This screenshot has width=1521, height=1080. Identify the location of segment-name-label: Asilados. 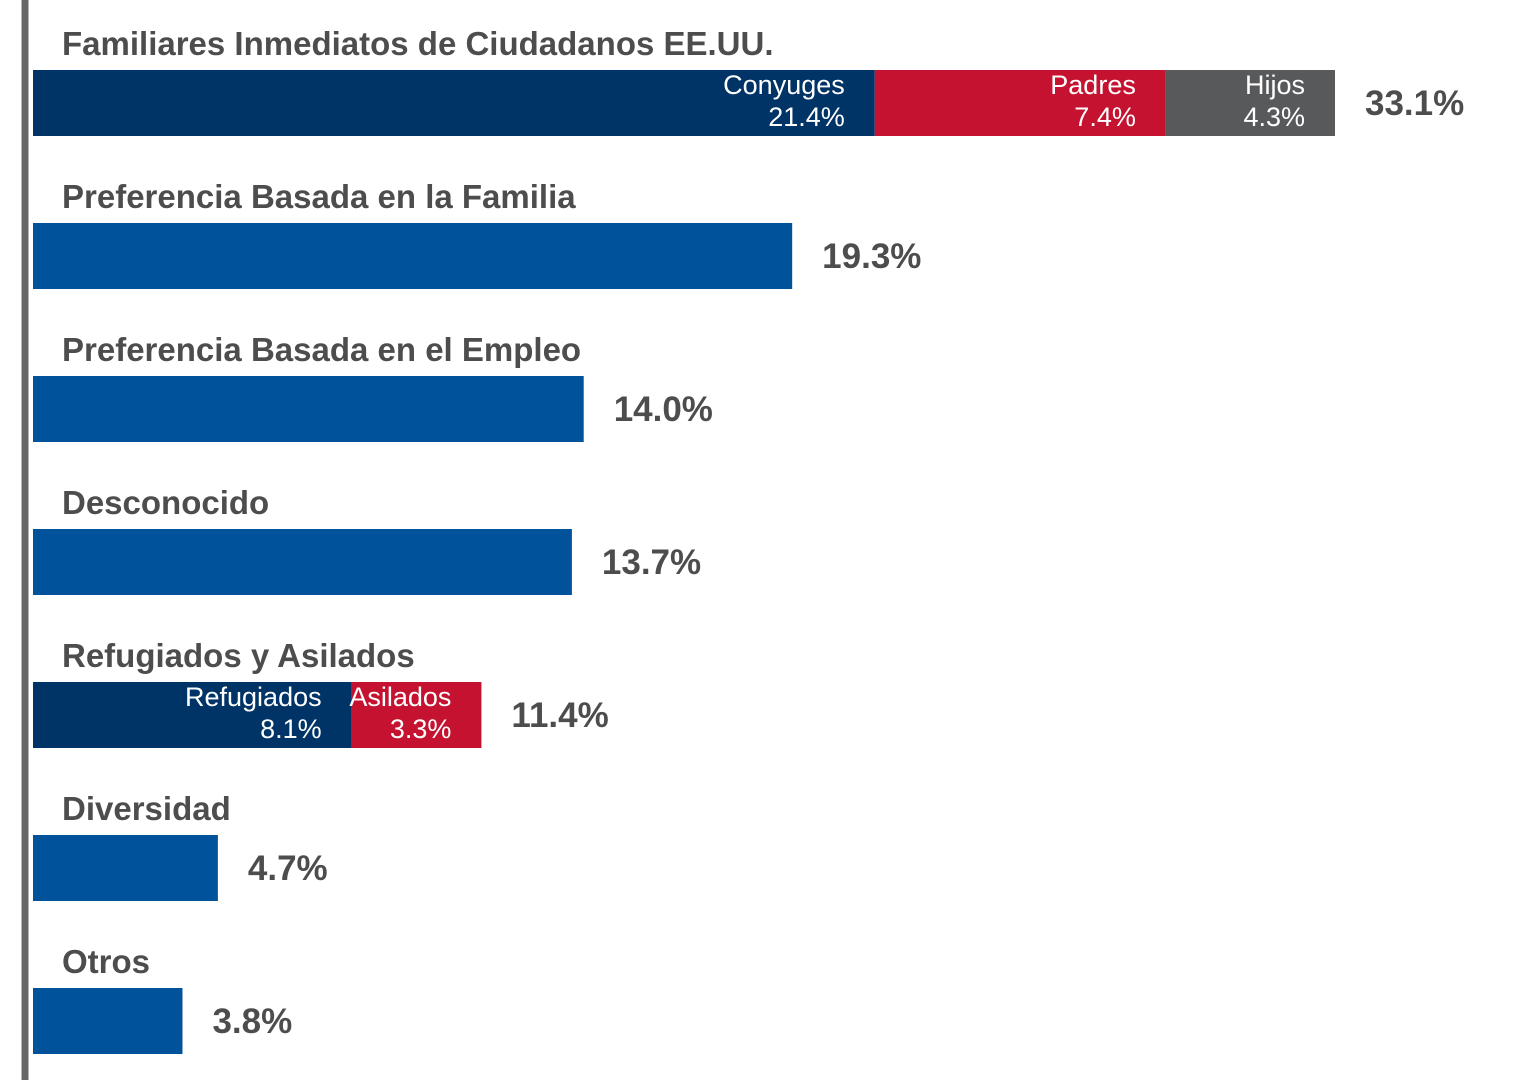
(400, 697).